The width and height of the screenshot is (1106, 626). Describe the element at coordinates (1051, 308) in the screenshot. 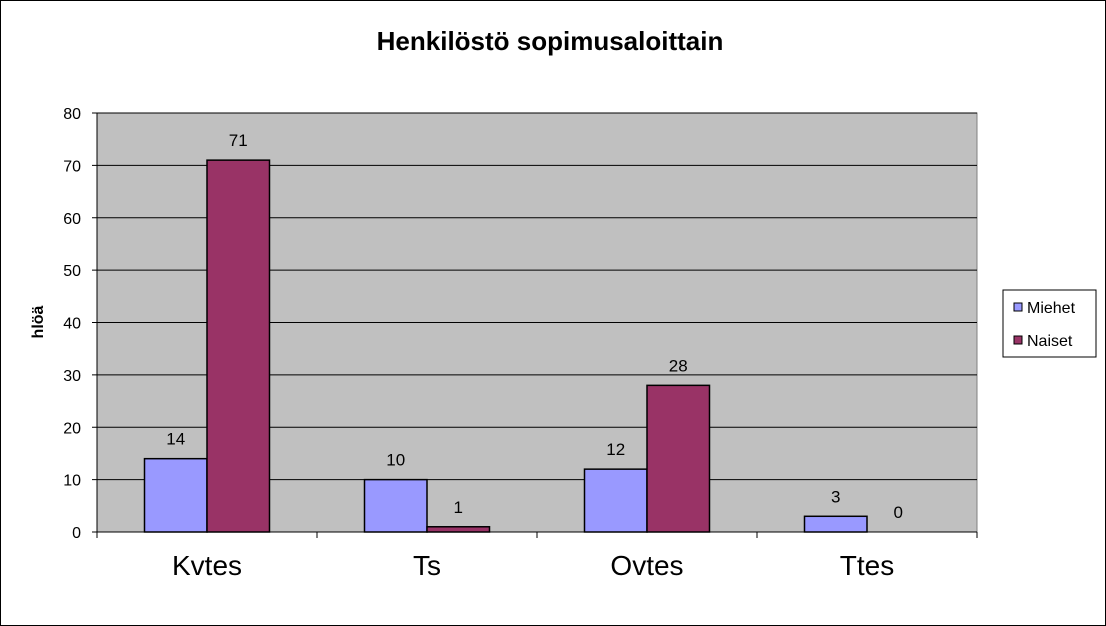

I see `legend-label-miehet: Miehet` at that location.